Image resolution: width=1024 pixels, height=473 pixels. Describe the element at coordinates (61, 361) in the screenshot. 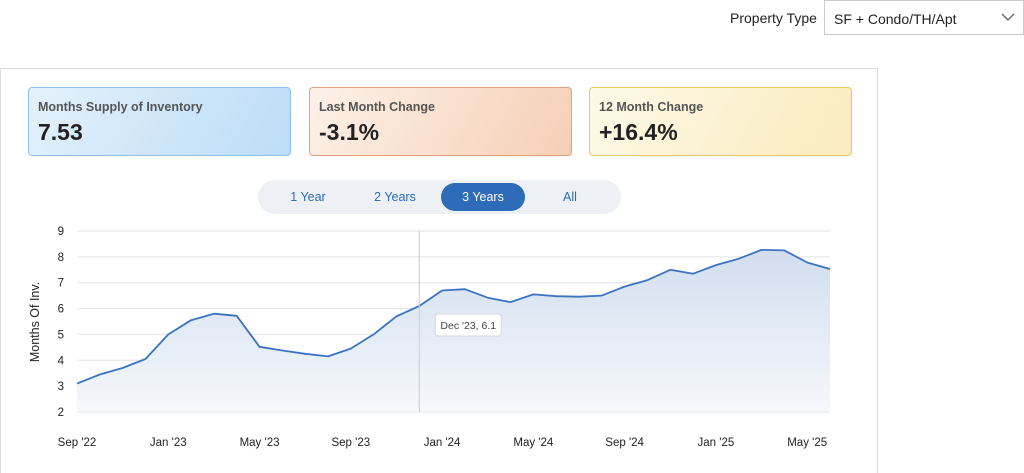

I see `y-tick-label: 4` at that location.